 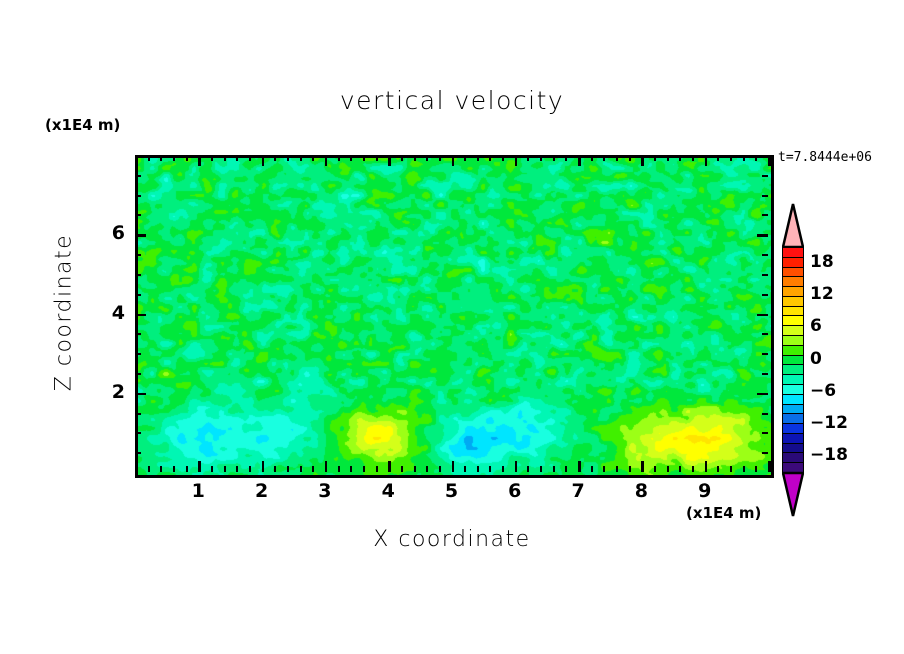 I want to click on x-tick-label: 8, so click(x=641, y=491).